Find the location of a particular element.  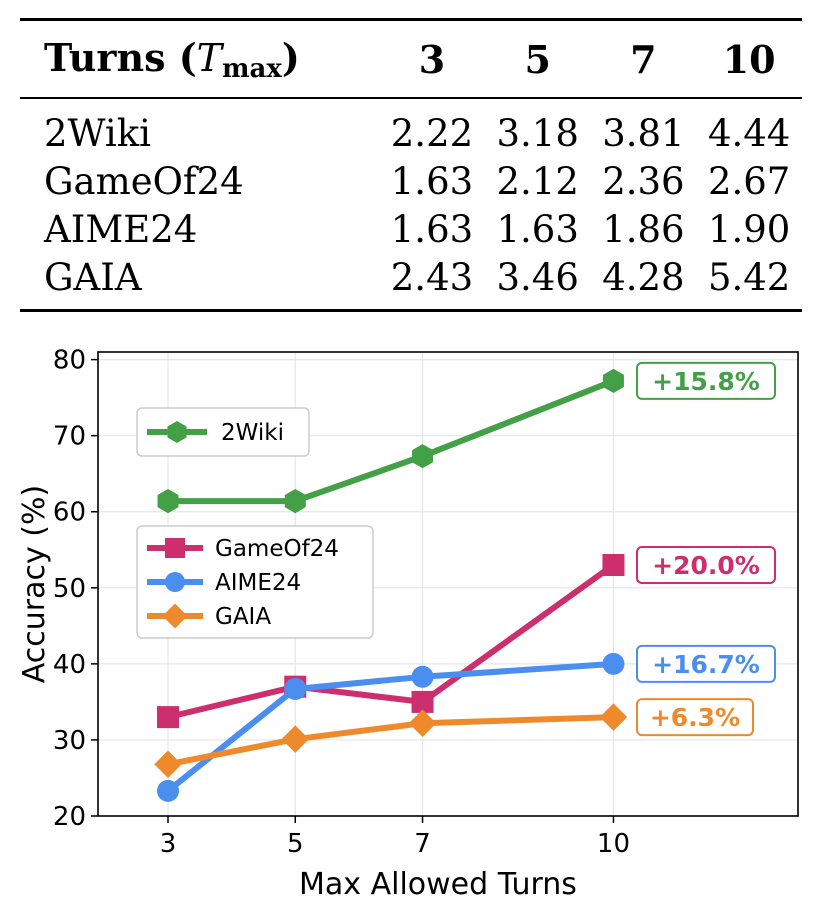

table-cell: 4.28 is located at coordinates (643, 277).